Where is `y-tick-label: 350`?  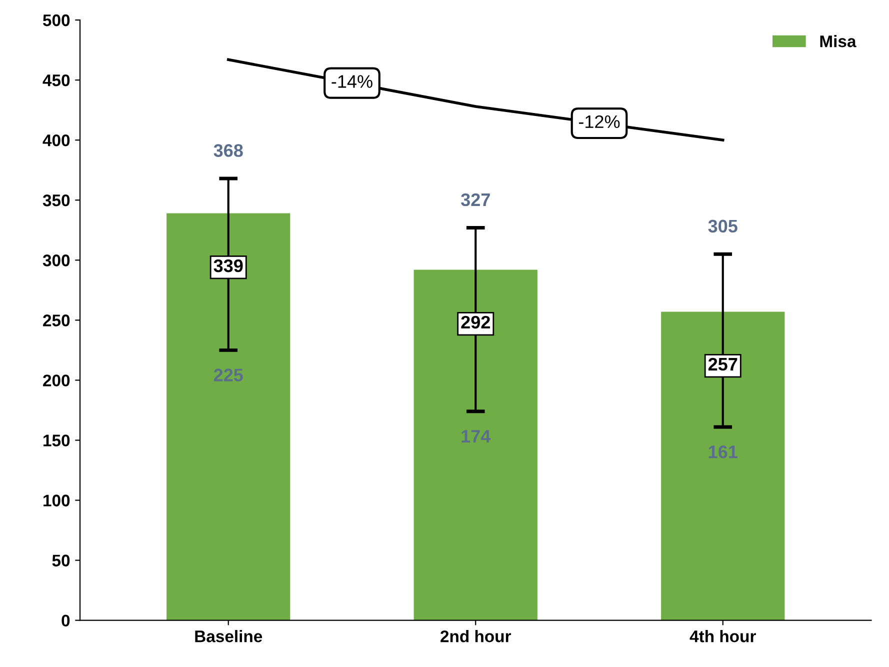 y-tick-label: 350 is located at coordinates (56, 200).